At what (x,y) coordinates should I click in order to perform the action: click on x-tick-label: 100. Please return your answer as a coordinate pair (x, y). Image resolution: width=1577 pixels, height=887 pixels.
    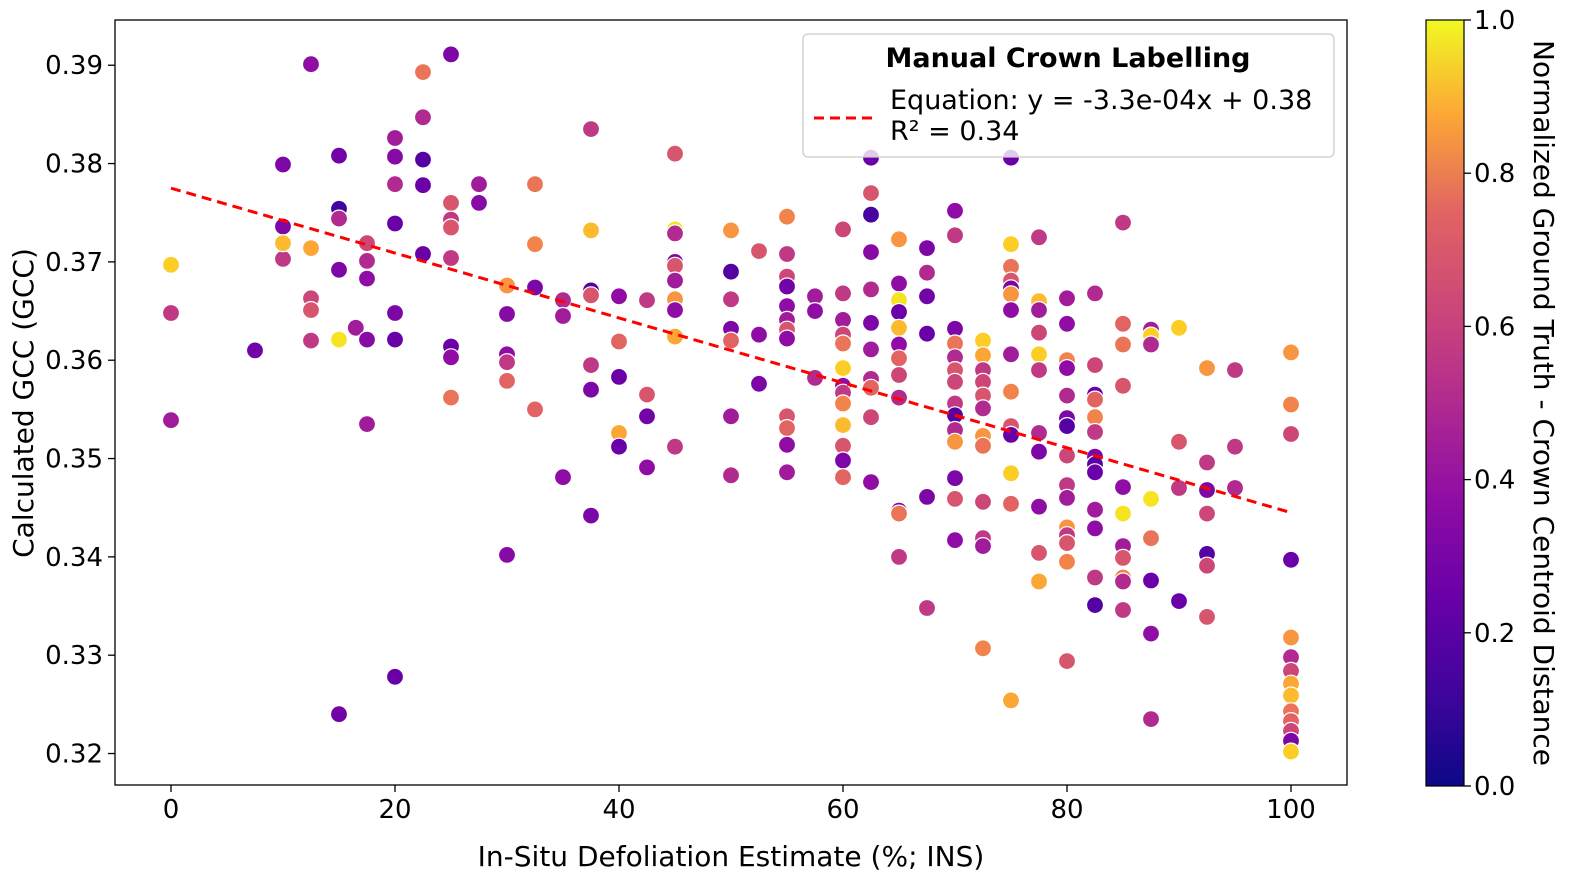
    Looking at the image, I should click on (1291, 810).